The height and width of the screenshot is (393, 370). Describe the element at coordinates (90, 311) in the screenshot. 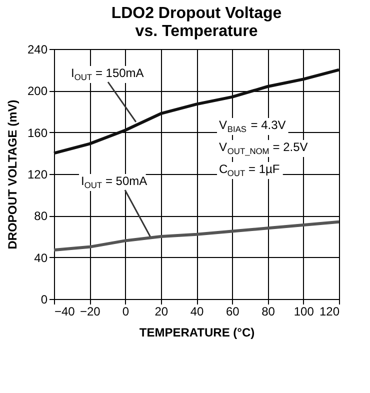

I see `x-tick-label: −20` at that location.